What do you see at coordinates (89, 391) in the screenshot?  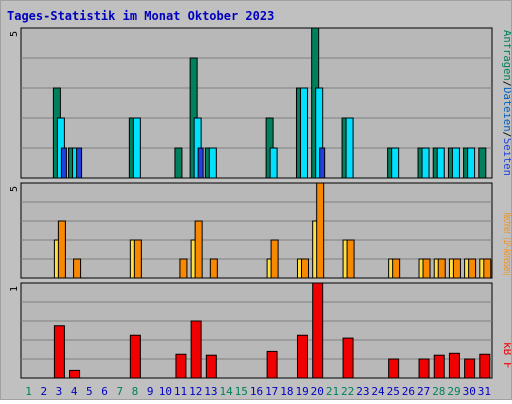 I see `day-label-5: 5` at bounding box center [89, 391].